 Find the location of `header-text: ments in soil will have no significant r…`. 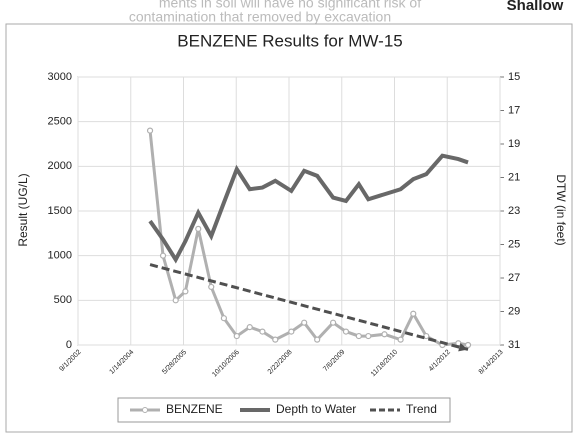

header-text: ments in soil will have no significant r… is located at coordinates (290, 5).